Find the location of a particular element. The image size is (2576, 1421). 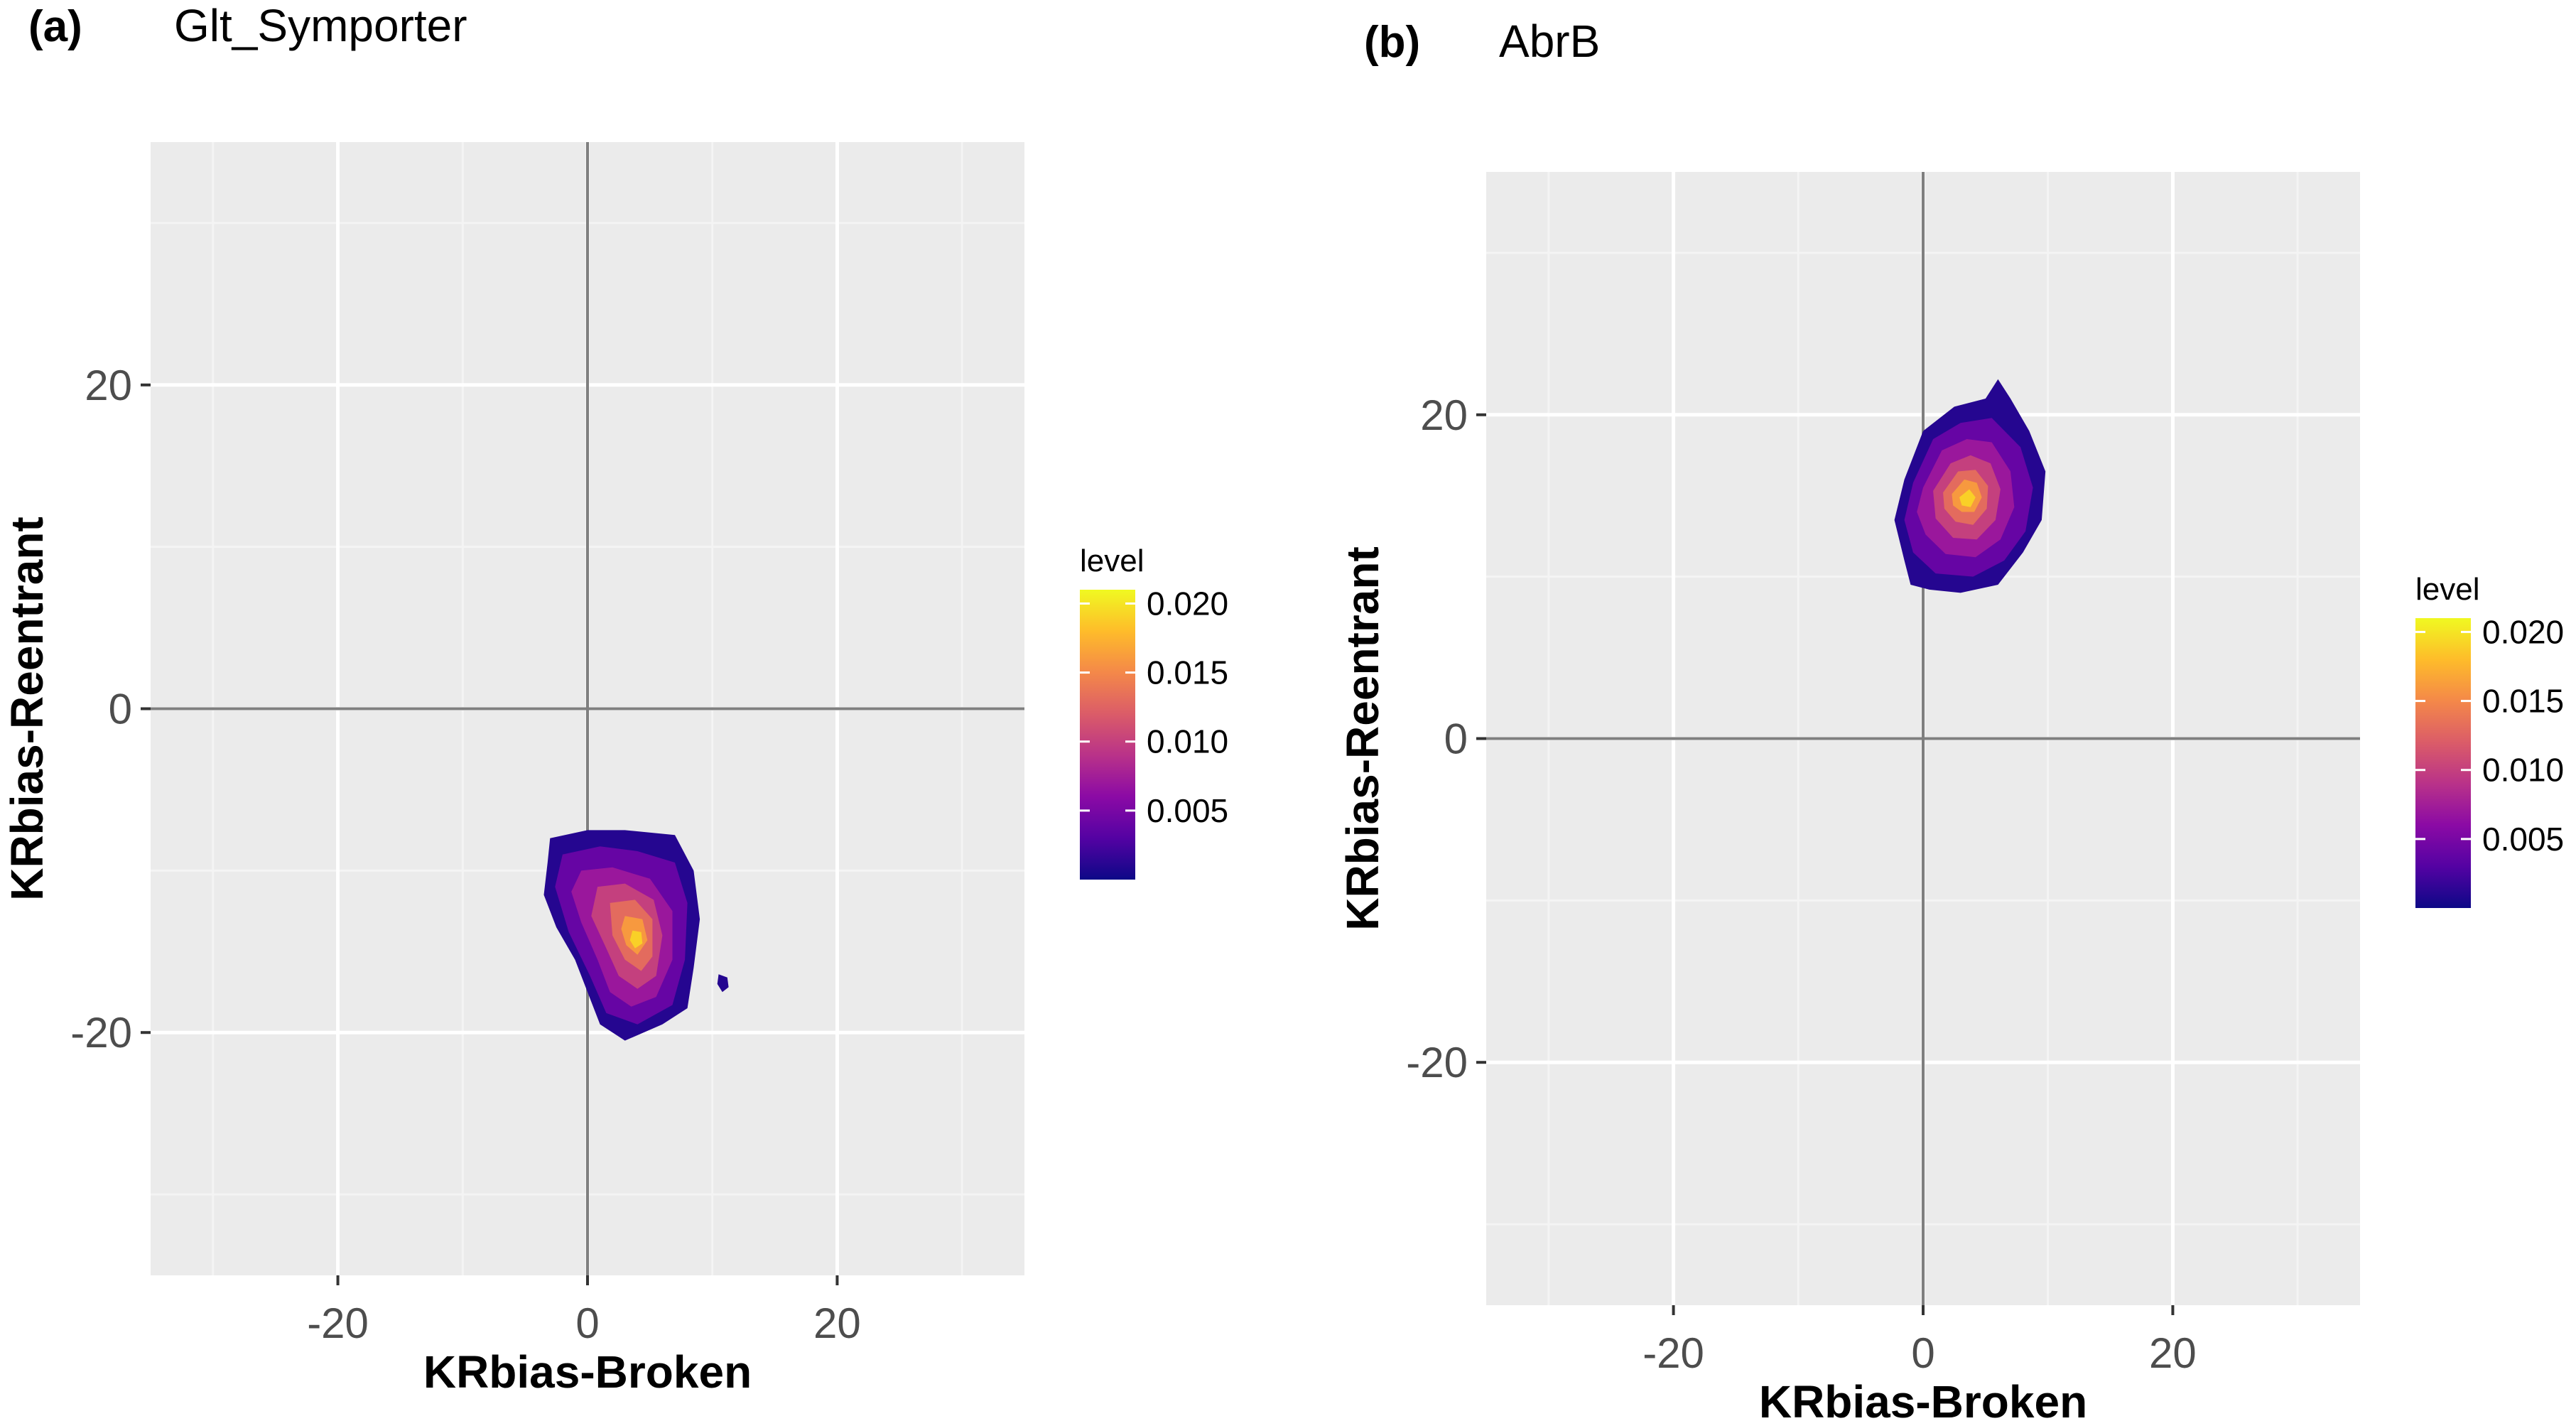

panel-label: (a) is located at coordinates (55, 26).